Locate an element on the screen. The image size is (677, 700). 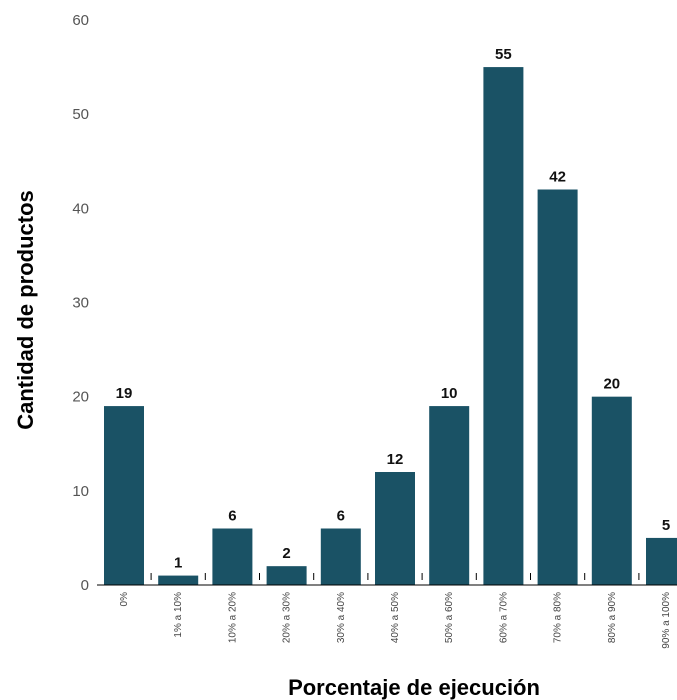
y-tick-label: 10 is located at coordinates (80, 491).